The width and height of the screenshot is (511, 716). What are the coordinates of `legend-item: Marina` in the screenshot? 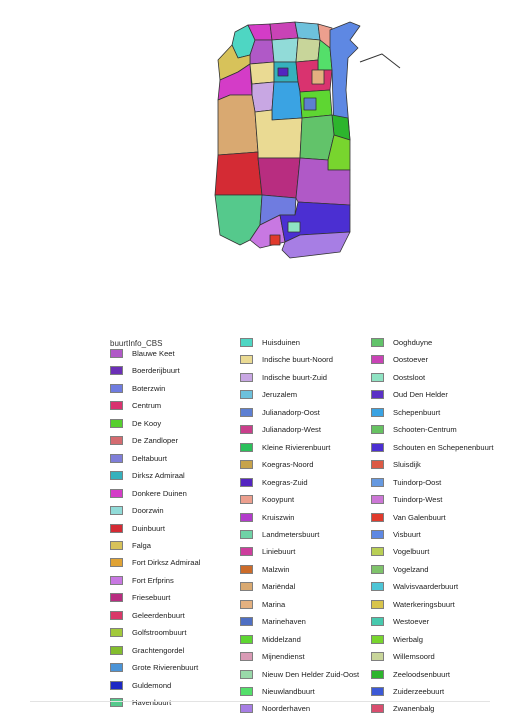 It's located at (262, 604).